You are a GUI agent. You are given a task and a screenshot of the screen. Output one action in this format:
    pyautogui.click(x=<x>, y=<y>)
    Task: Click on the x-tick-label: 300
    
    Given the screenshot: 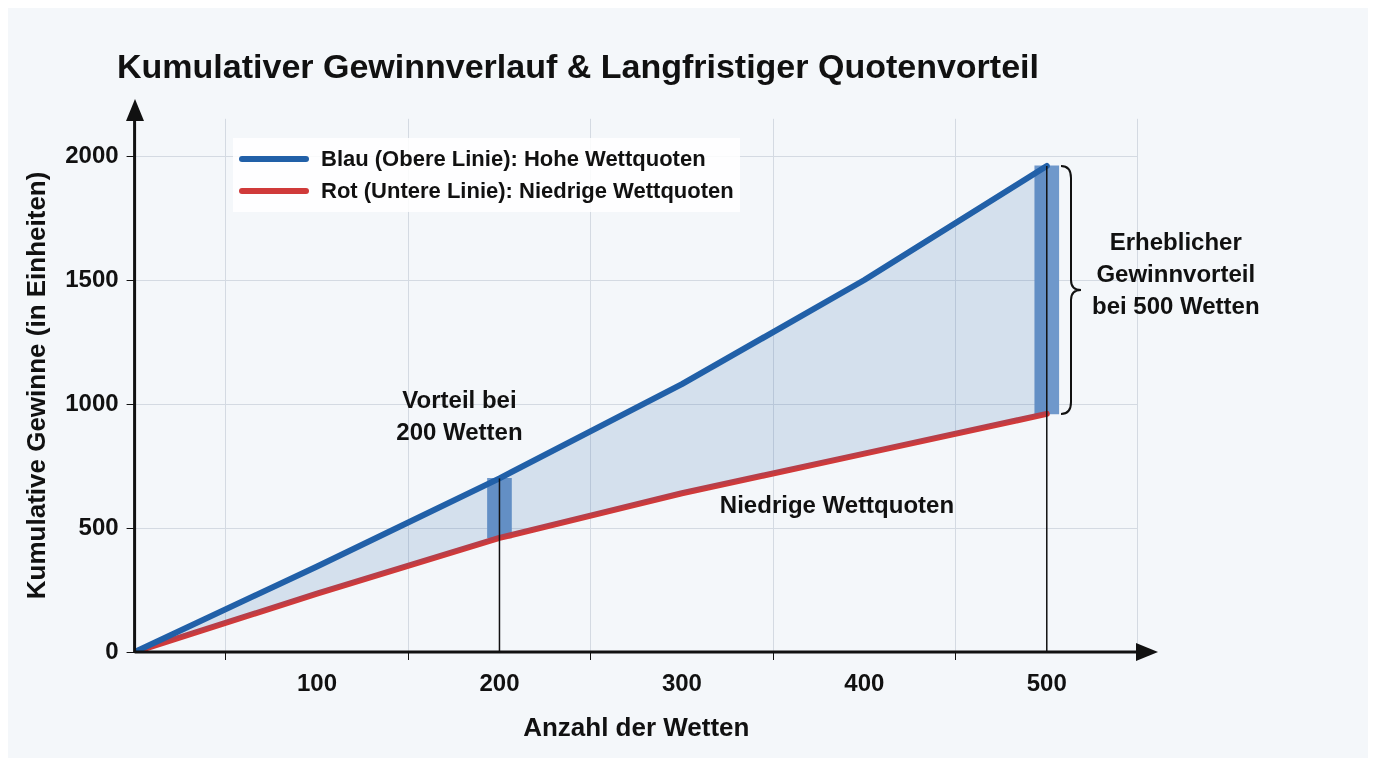 What is the action you would take?
    pyautogui.click(x=681, y=683)
    